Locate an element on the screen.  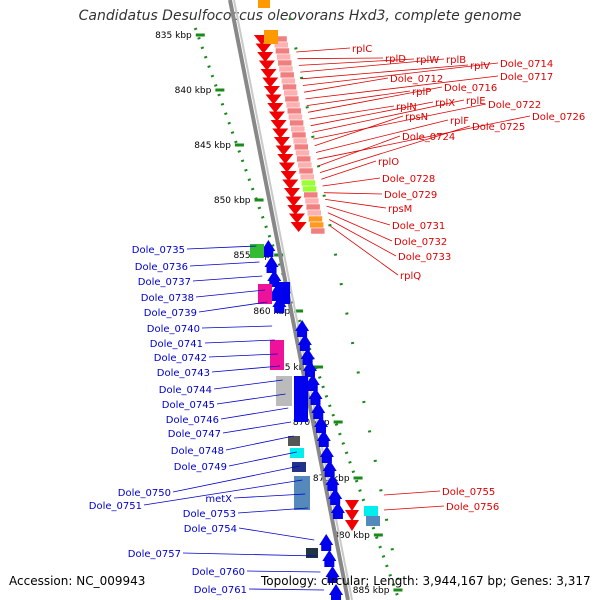
gene-label: Dole_0729 is located at coordinates (410, 195).